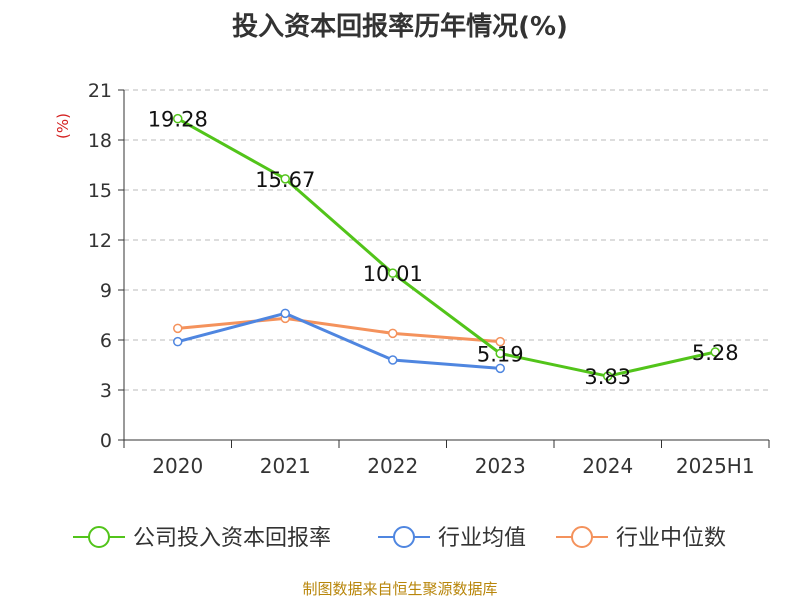 Image resolution: width=800 pixels, height=600 pixels. I want to click on data-label: 3.83, so click(607, 377).